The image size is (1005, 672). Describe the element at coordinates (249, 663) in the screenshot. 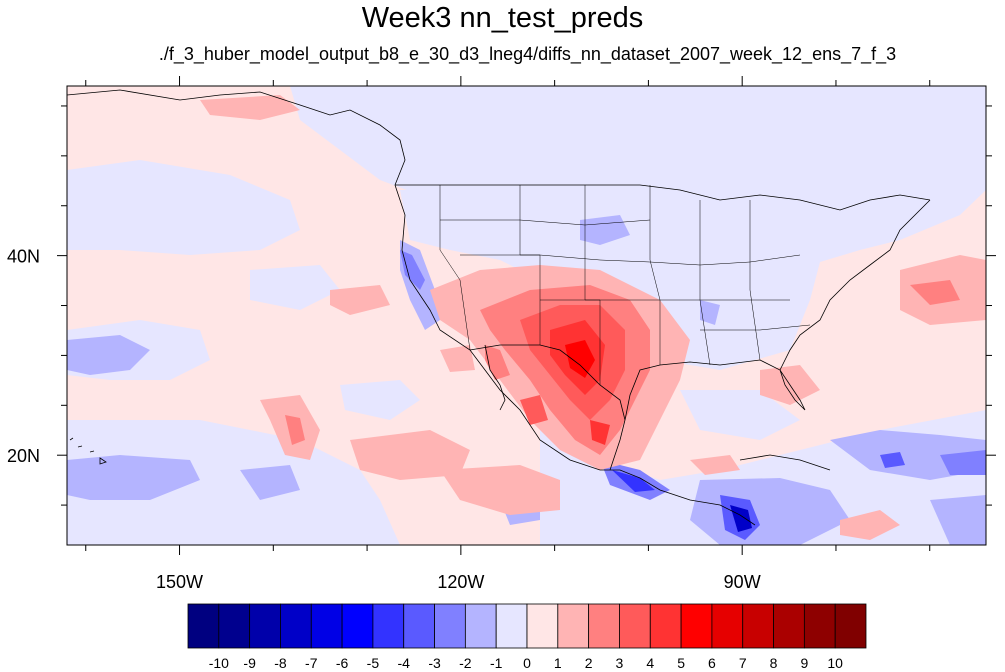

I see `colorbar-label: -9` at that location.